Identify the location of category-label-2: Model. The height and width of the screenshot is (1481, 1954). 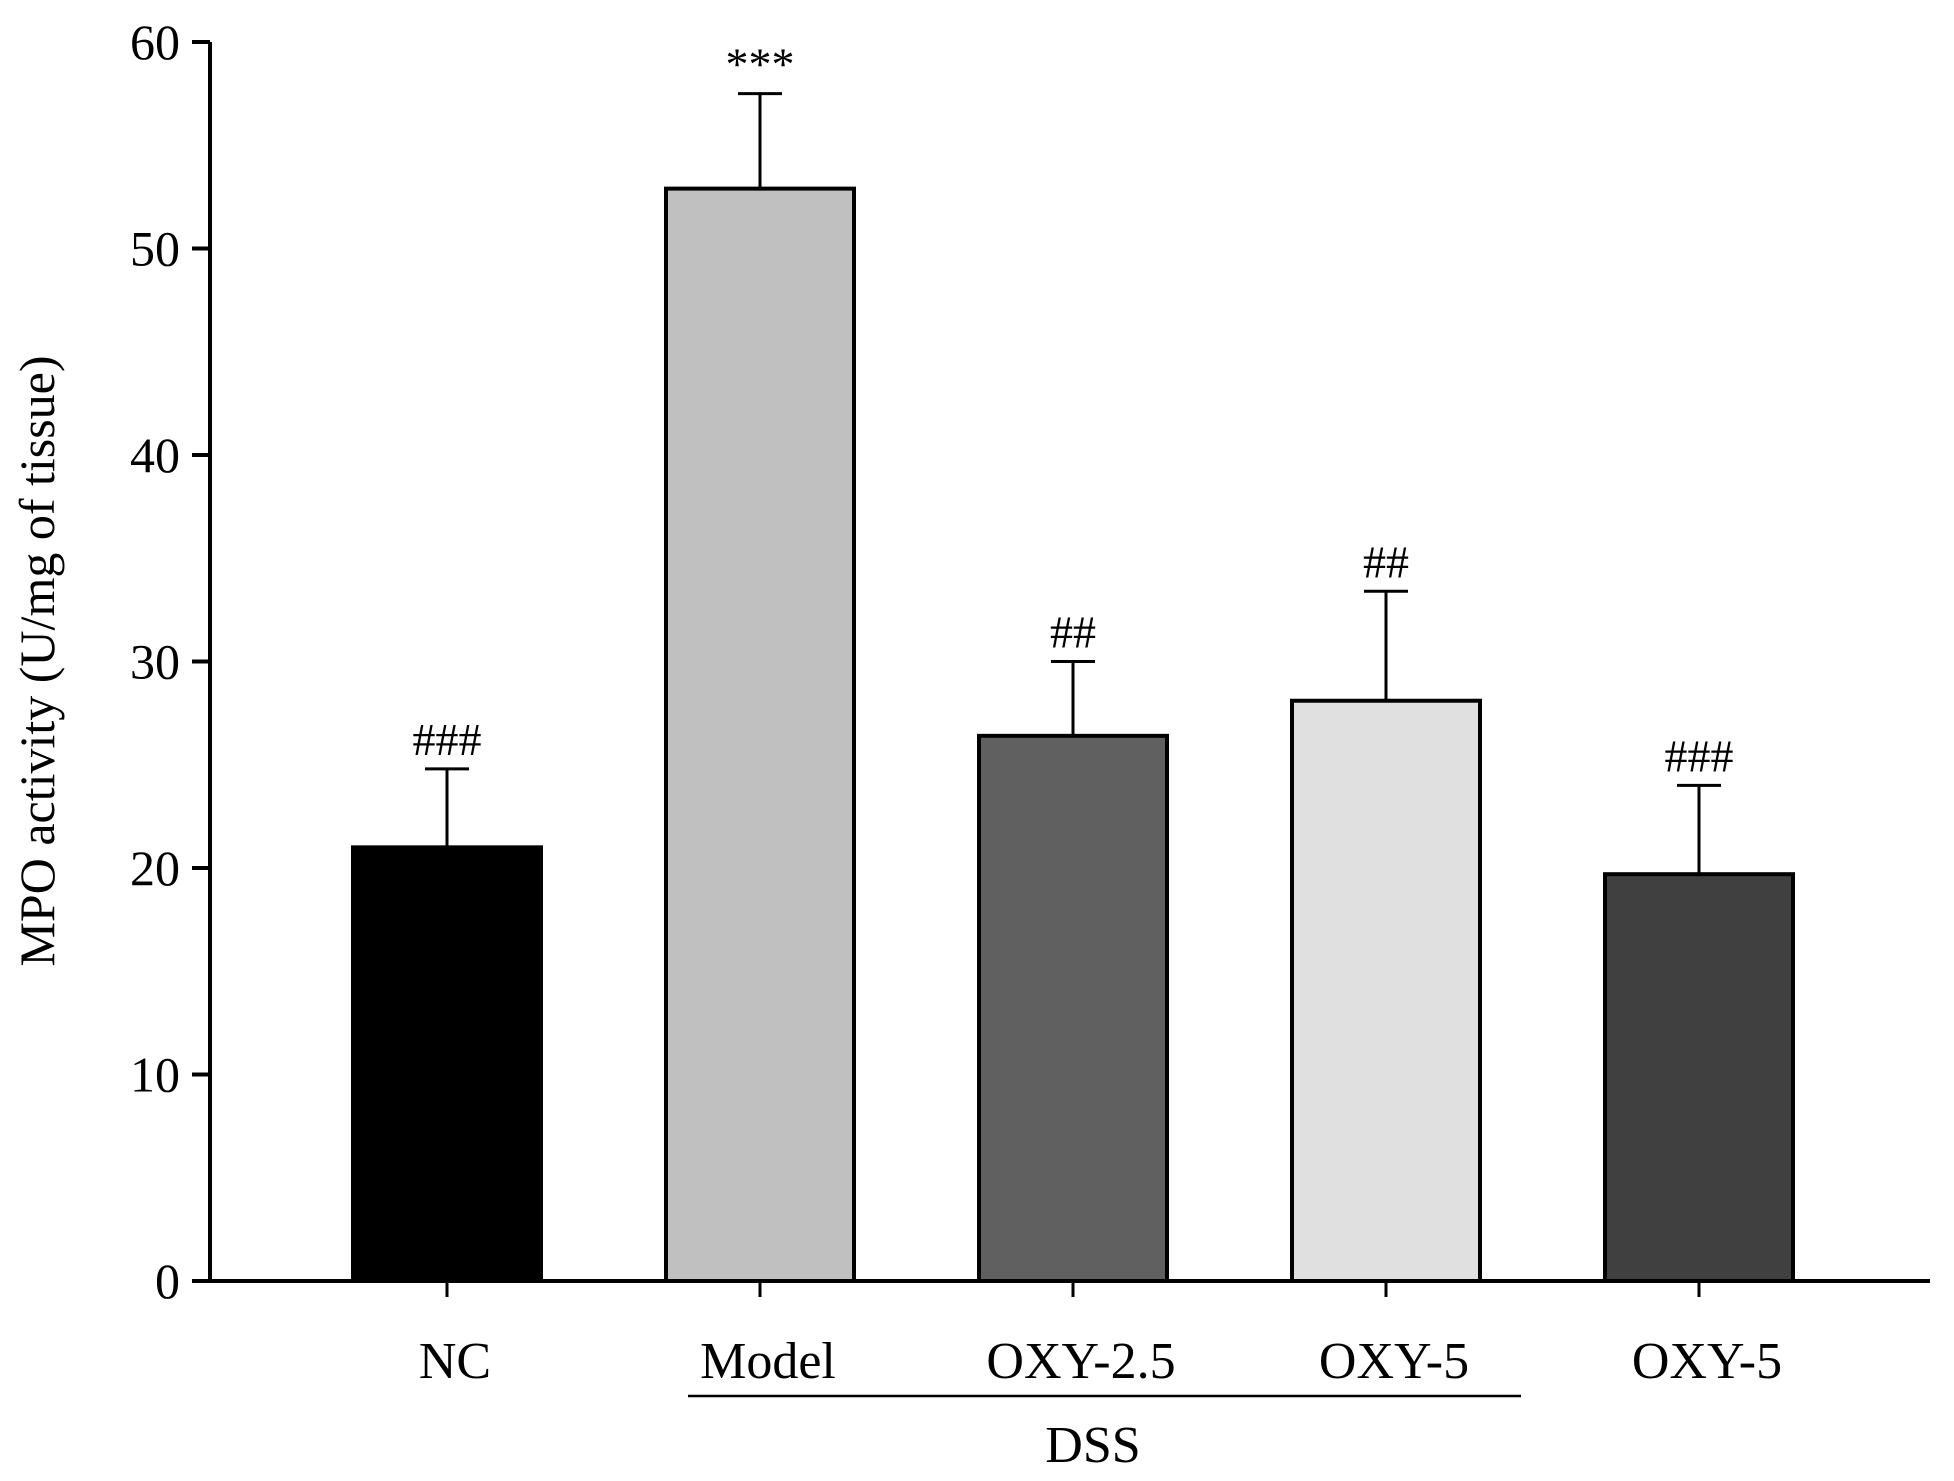
(768, 1361).